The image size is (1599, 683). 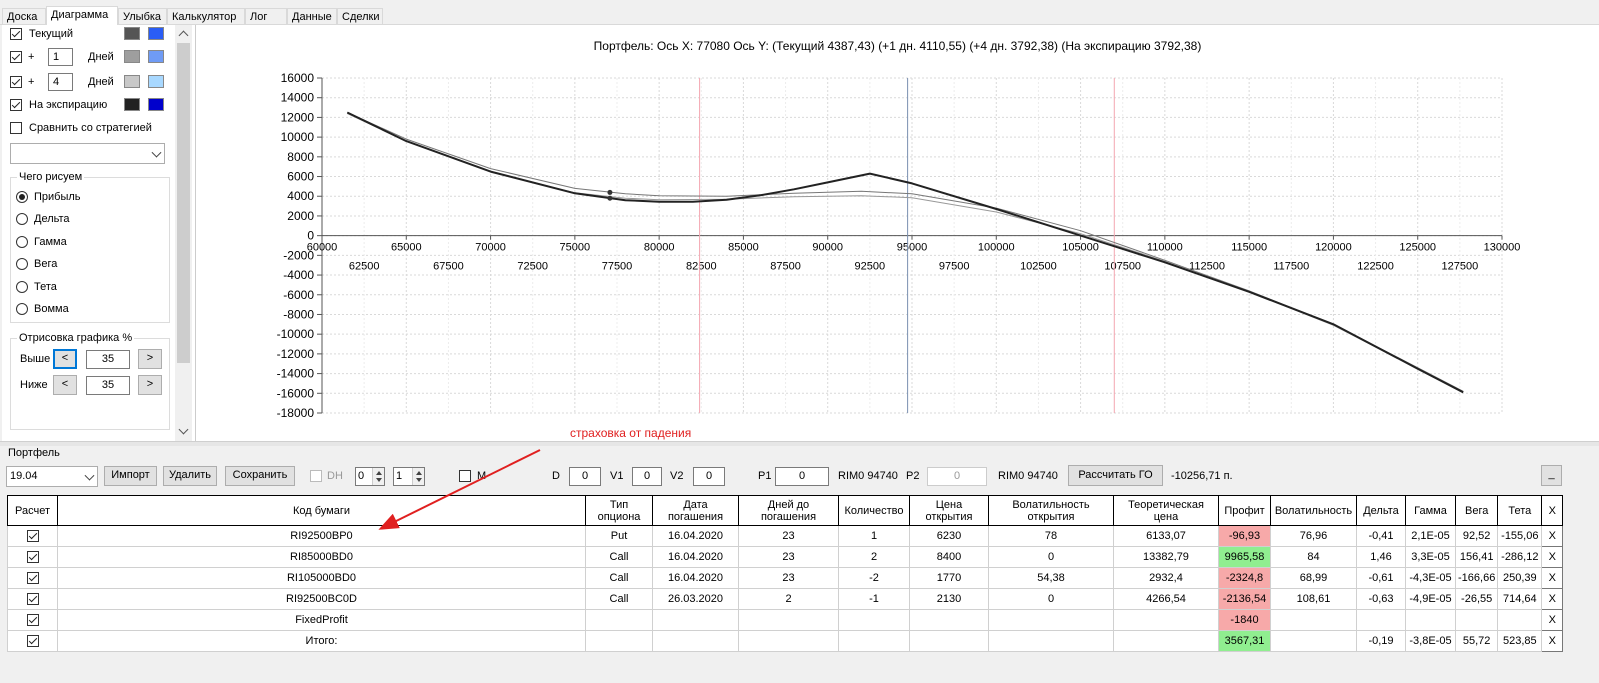 I want to click on theo-cell, so click(x=1166, y=620).